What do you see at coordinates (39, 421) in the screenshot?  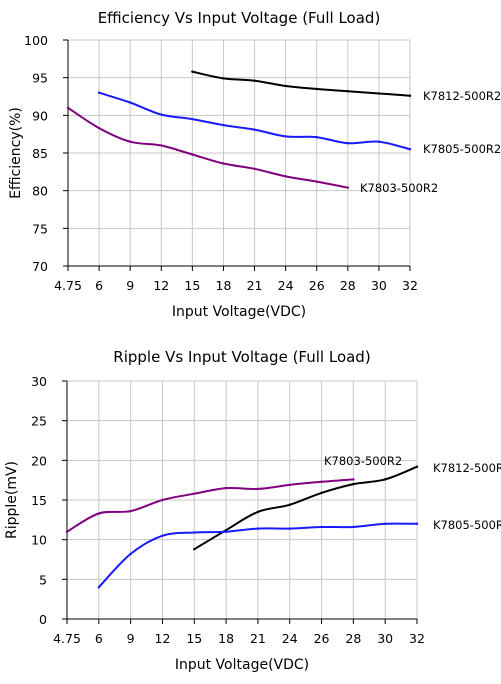 I see `y-tick-label: 25` at bounding box center [39, 421].